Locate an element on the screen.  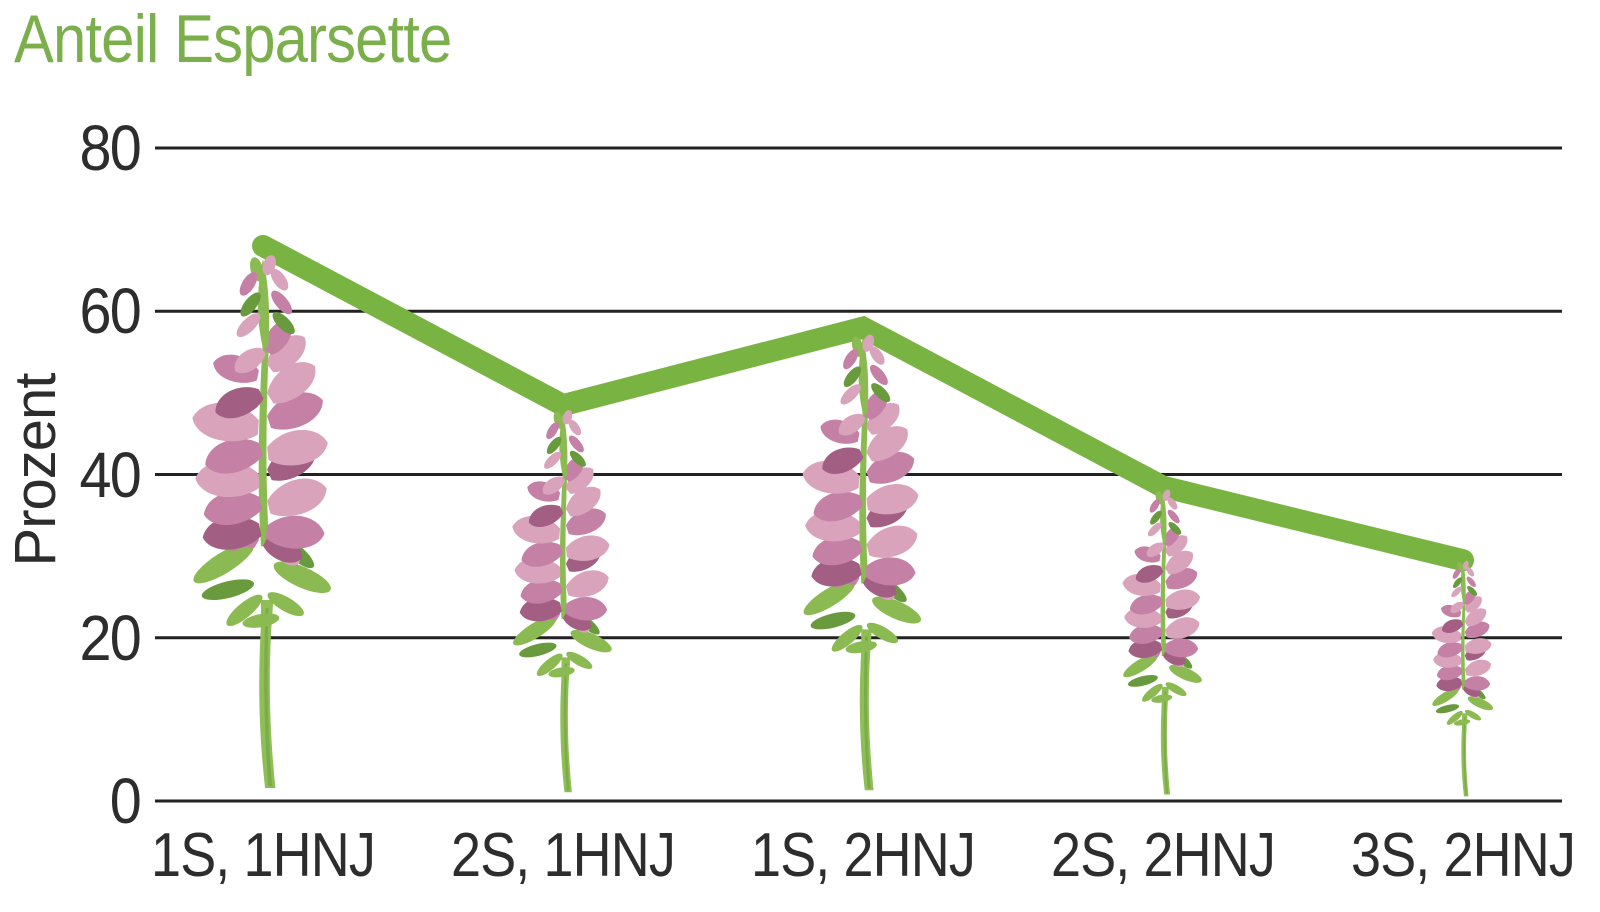
y-tick-label-80: 80 is located at coordinates (110, 148).